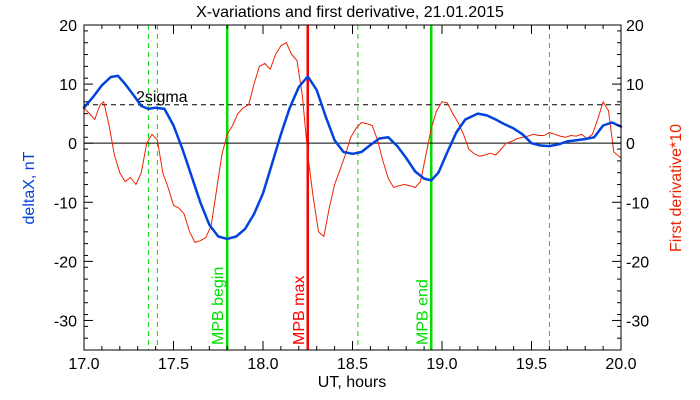 This screenshot has height=400, width=700. Describe the element at coordinates (65, 321) in the screenshot. I see `y-tick-label-left-5: -30` at that location.